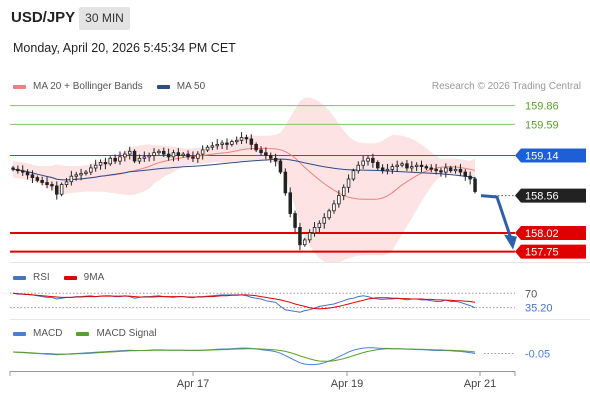 The width and height of the screenshot is (590, 400). I want to click on timeframe-button: 30 MIN, so click(104, 18).